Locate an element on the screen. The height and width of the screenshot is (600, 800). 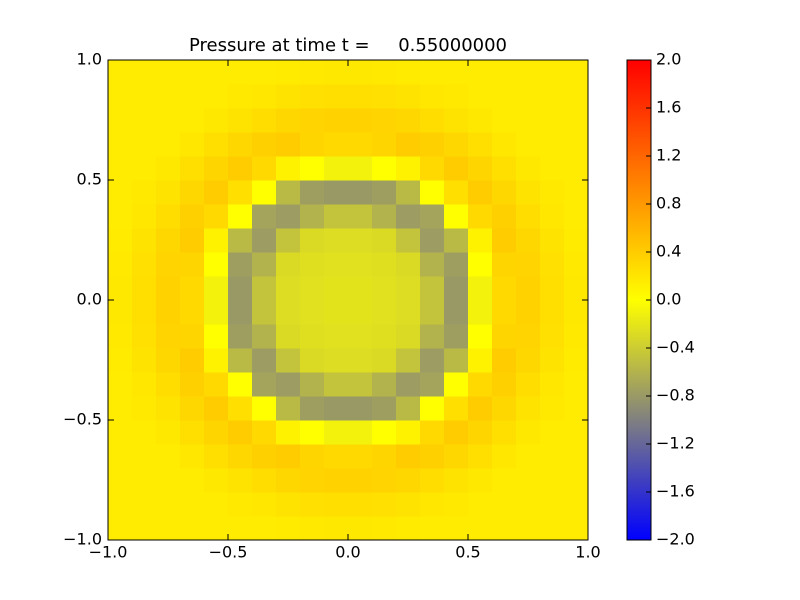
colorbar-tick-label: 0.4 is located at coordinates (668, 251).